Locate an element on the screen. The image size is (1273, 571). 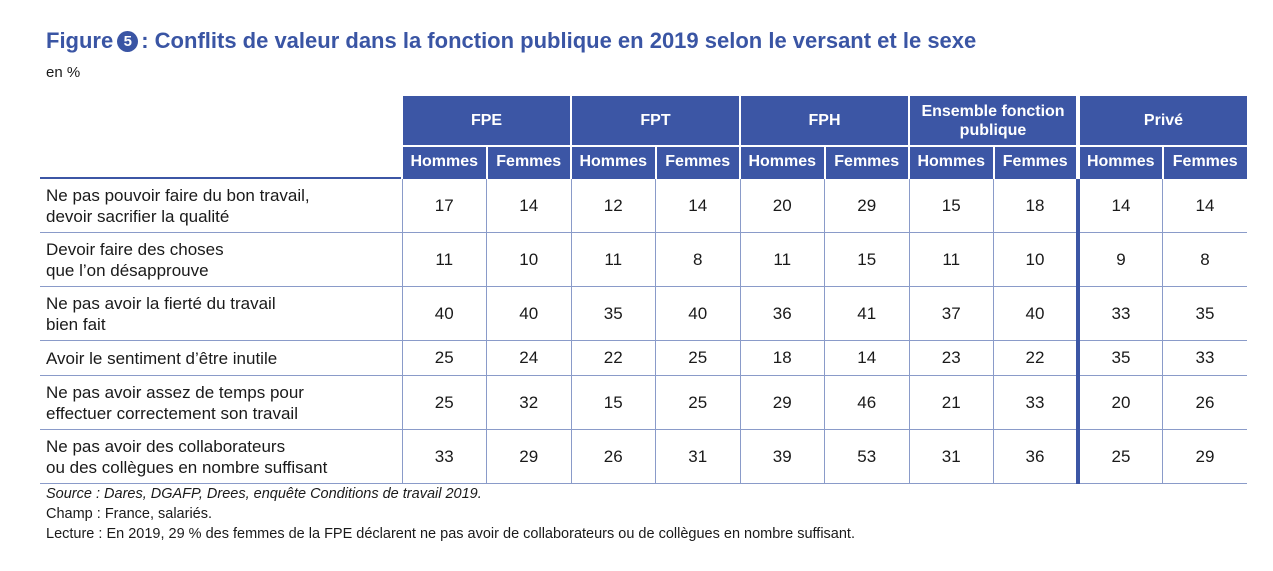
group-header-prive: Privé is located at coordinates (1161, 121).